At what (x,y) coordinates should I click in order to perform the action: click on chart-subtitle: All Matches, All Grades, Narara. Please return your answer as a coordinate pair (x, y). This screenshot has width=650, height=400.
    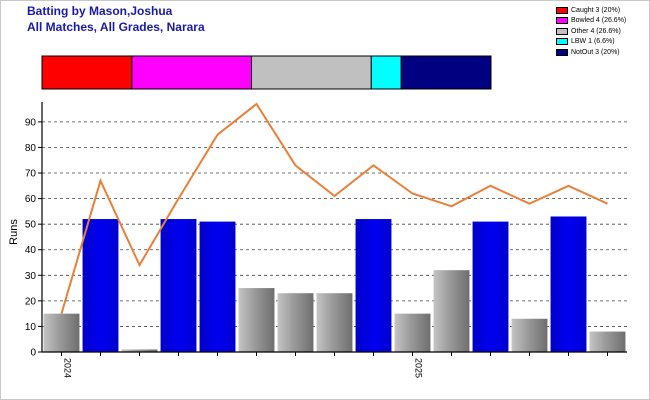
    Looking at the image, I should click on (116, 27).